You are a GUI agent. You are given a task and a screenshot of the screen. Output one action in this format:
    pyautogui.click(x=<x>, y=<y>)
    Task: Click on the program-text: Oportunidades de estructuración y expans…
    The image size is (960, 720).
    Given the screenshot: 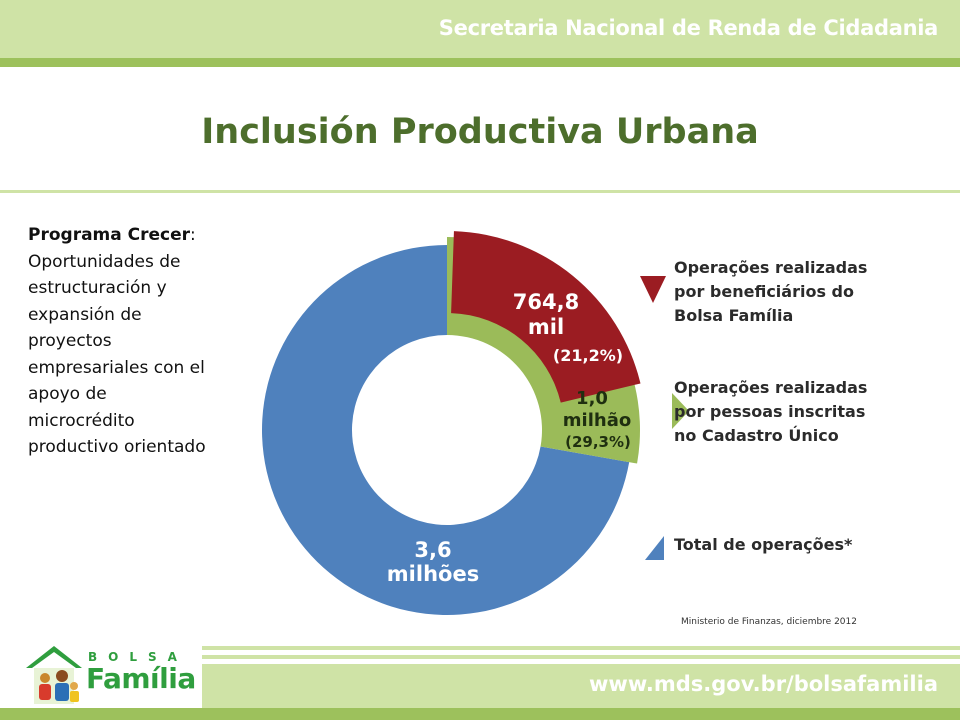 What is the action you would take?
    pyautogui.click(x=117, y=354)
    